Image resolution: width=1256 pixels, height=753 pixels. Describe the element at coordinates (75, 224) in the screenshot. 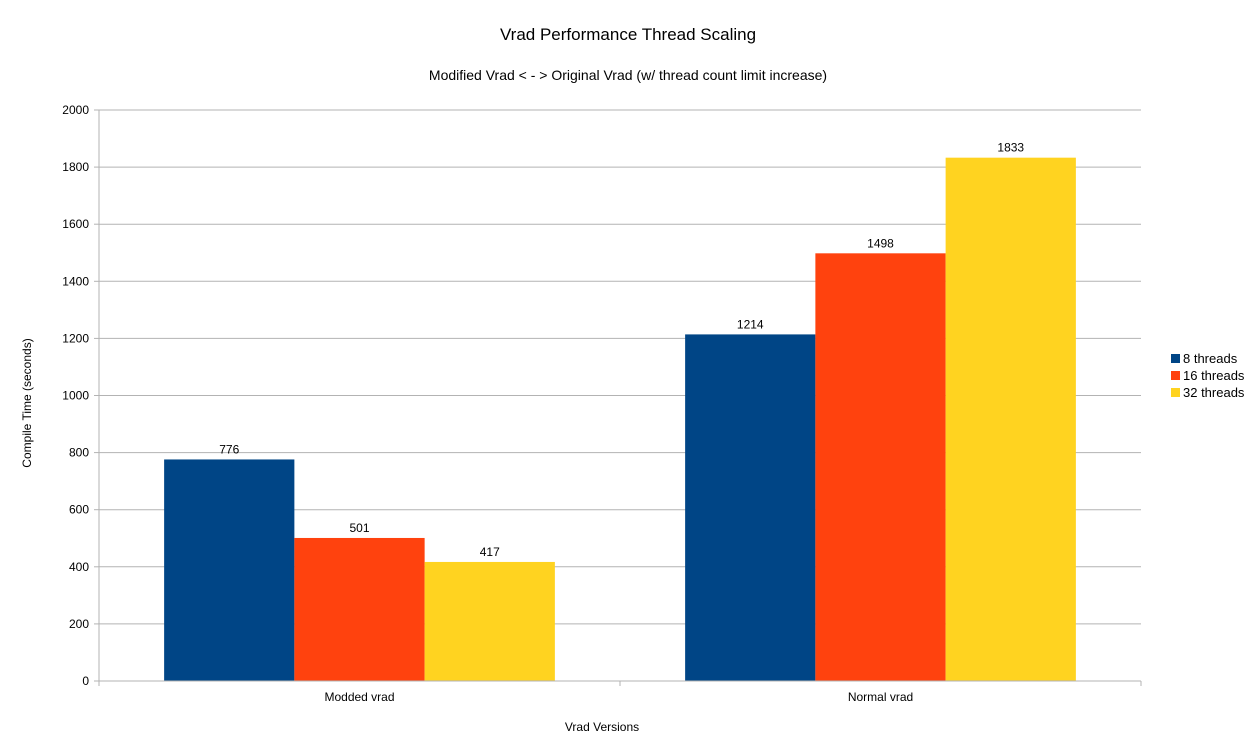

I see `y-tick-label: 1600` at that location.